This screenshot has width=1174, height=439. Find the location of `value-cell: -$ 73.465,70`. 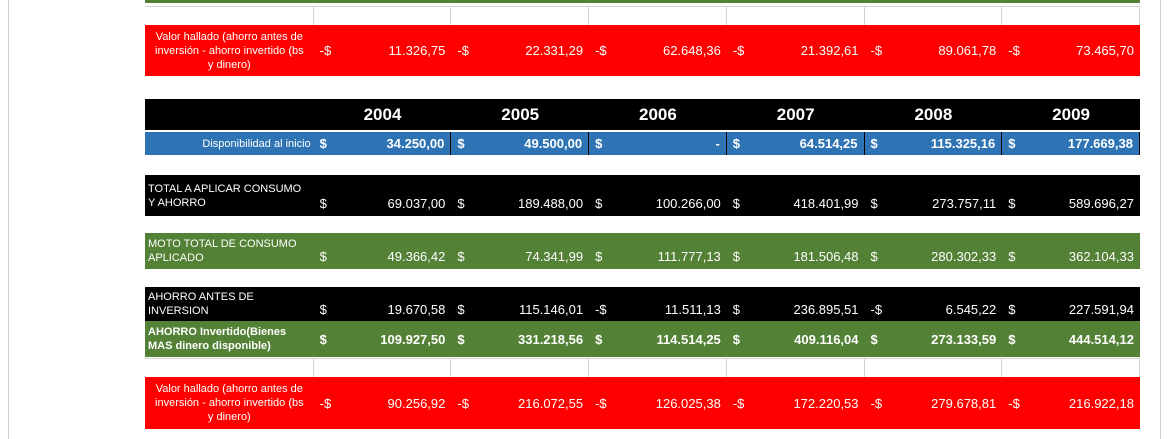

value-cell: -$ 73.465,70 is located at coordinates (1071, 50).